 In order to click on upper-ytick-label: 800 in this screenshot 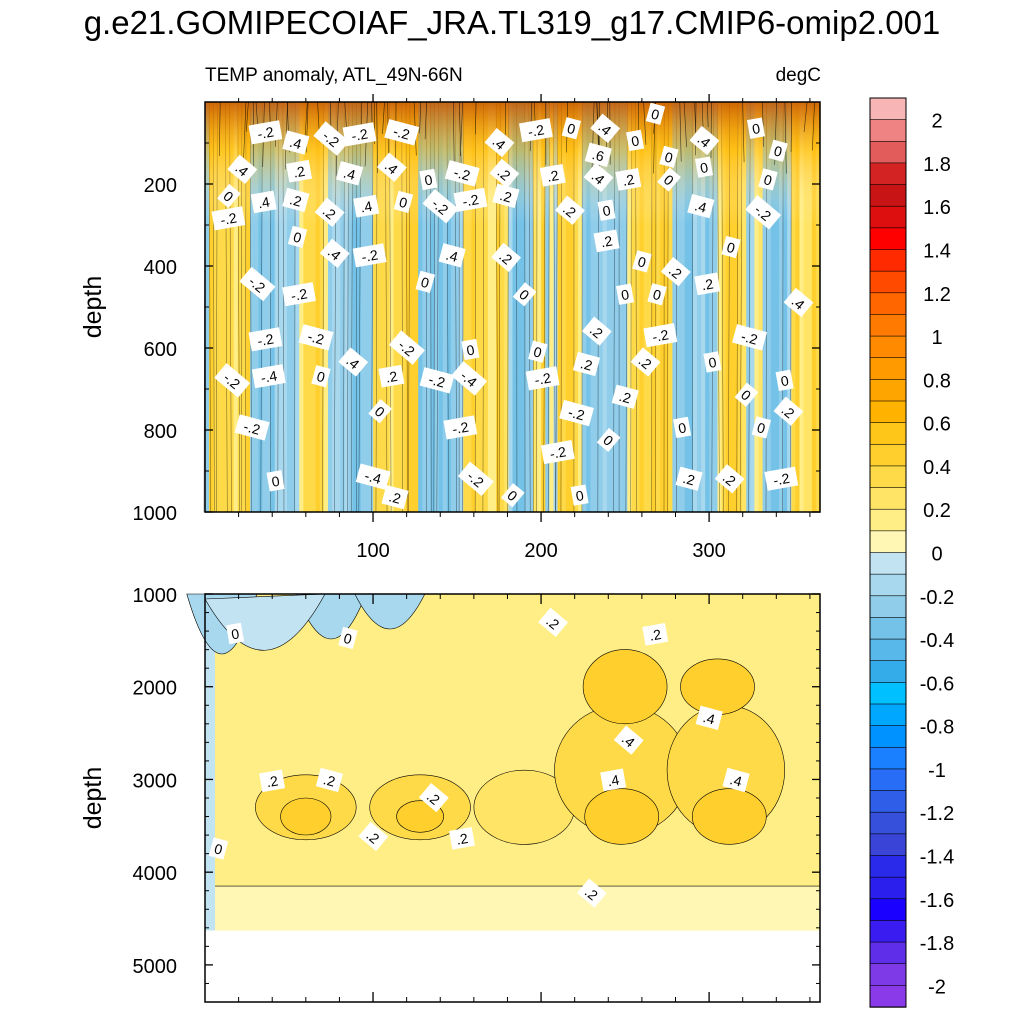, I will do `click(160, 432)`.